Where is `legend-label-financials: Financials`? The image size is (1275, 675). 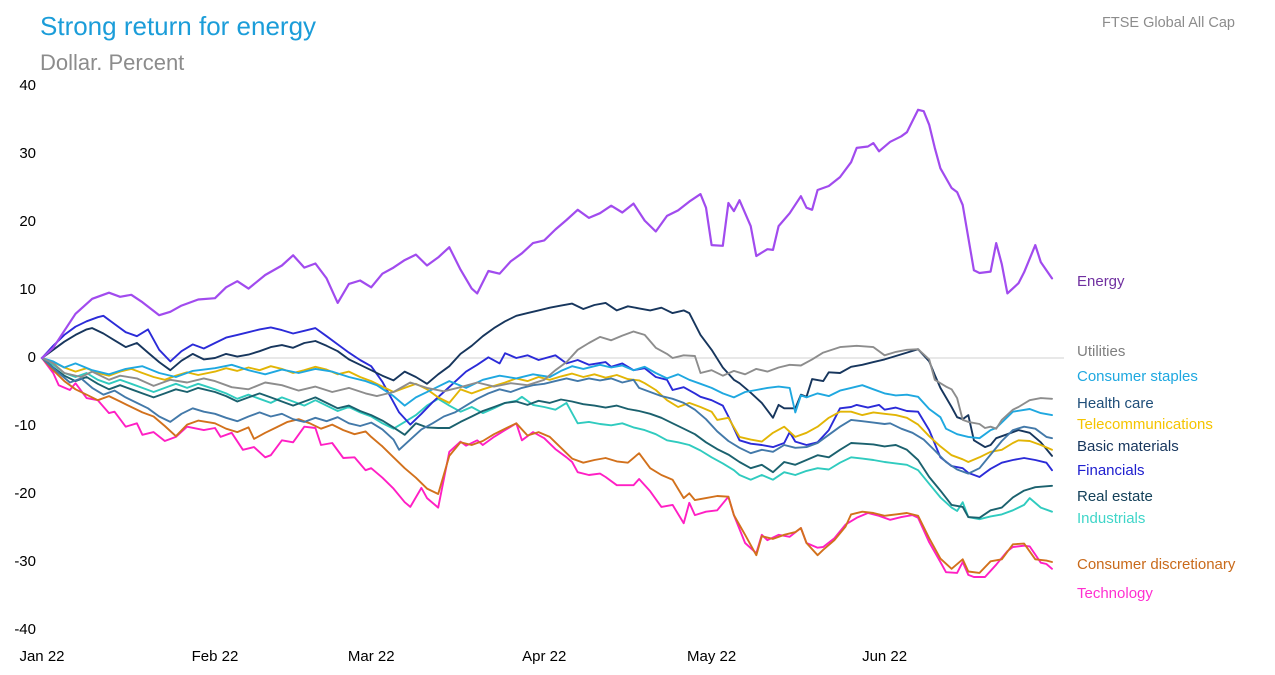 legend-label-financials: Financials is located at coordinates (1111, 470).